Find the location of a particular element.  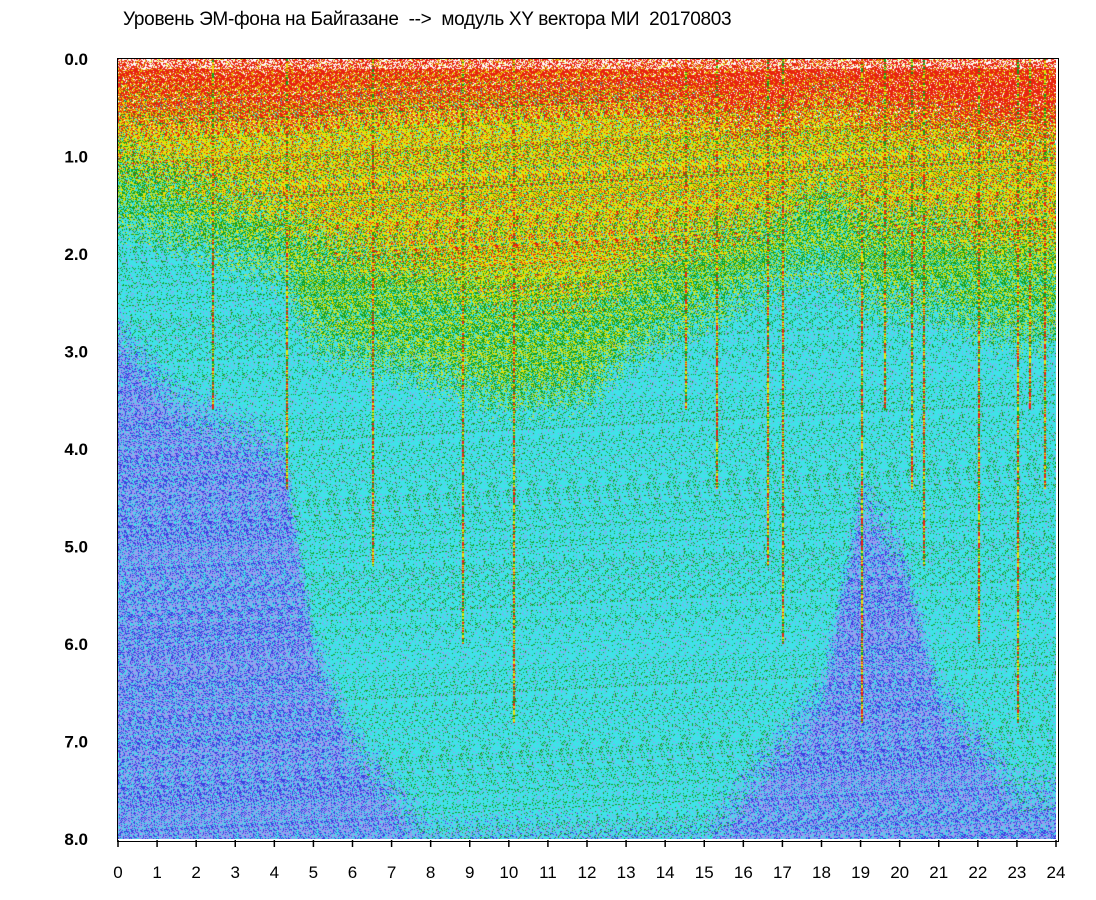

x-tick-label: 2 is located at coordinates (195, 872).